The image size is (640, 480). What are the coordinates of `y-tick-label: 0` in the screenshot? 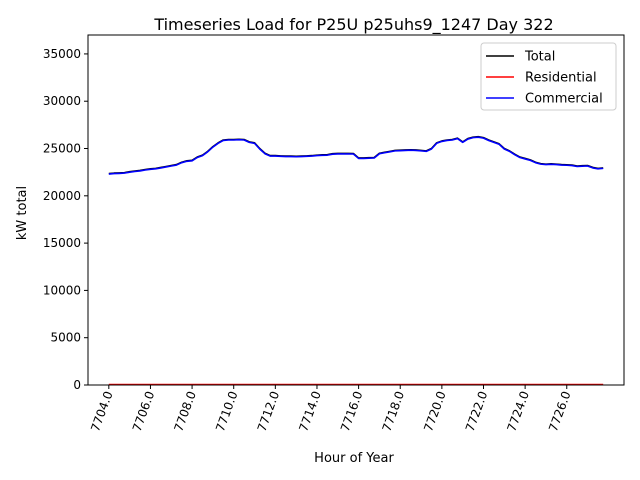 It's located at (77, 385).